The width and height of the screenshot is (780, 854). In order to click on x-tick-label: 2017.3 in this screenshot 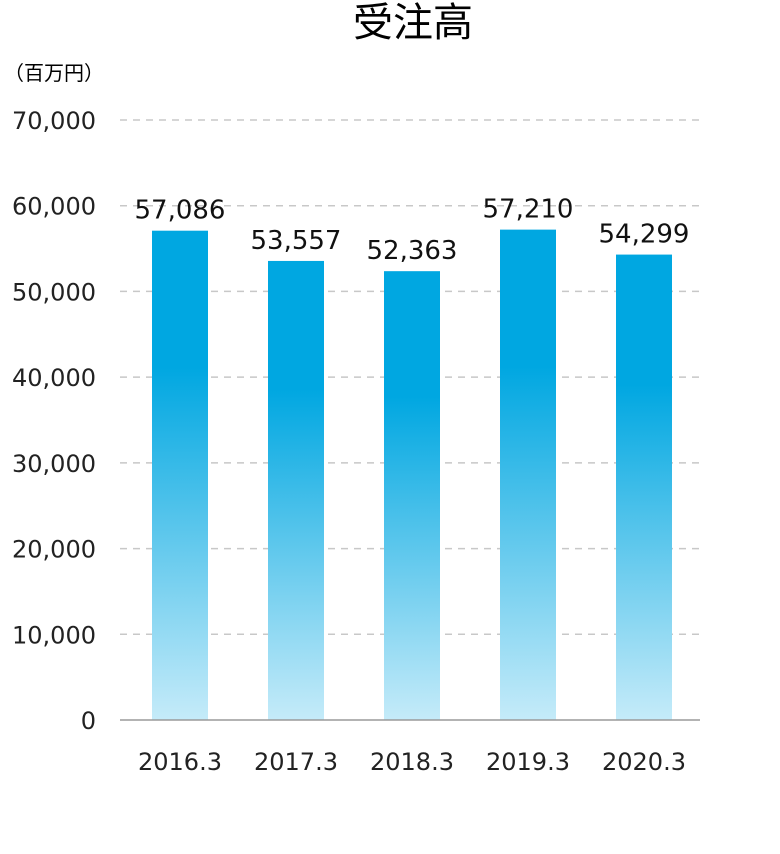, I will do `click(296, 762)`.